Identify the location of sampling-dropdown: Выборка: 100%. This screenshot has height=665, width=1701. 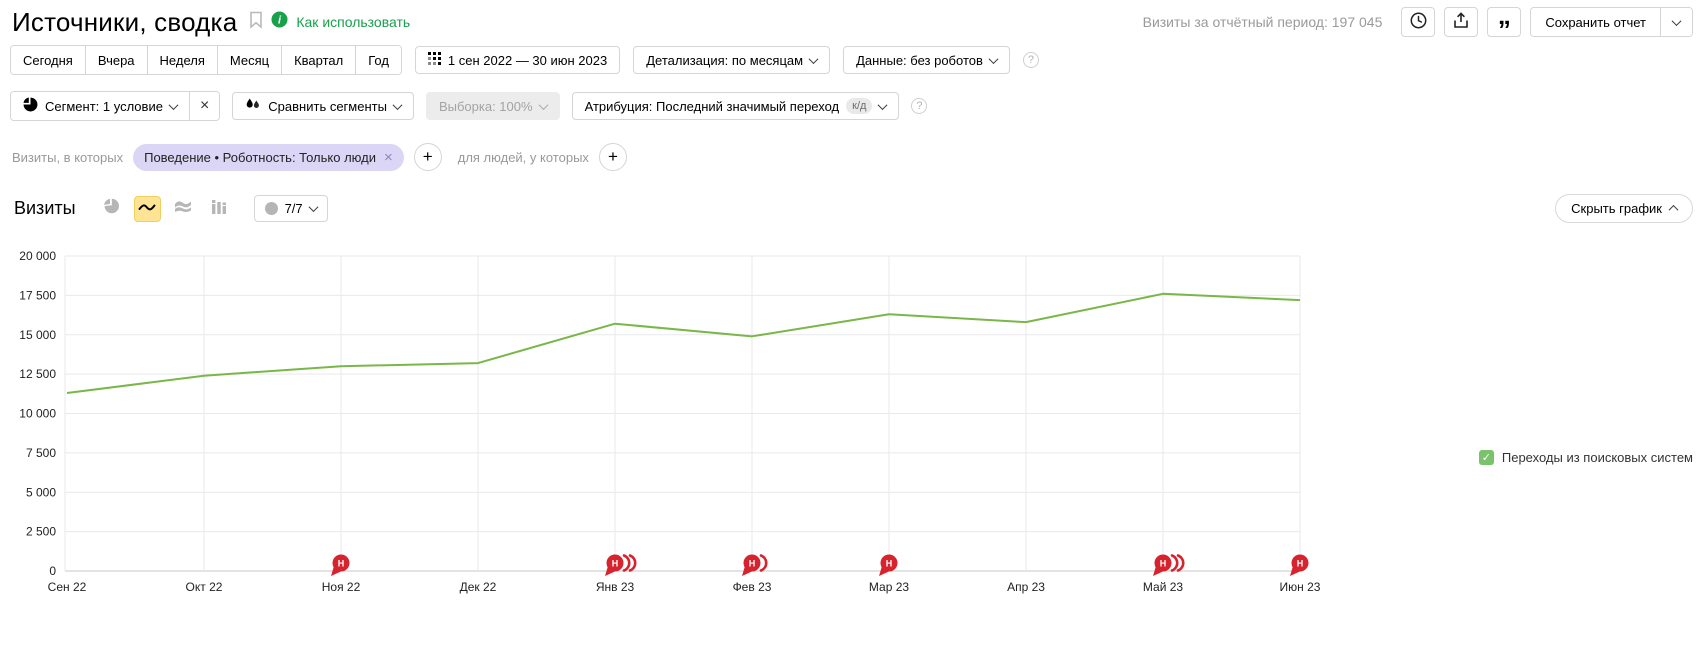
(492, 106).